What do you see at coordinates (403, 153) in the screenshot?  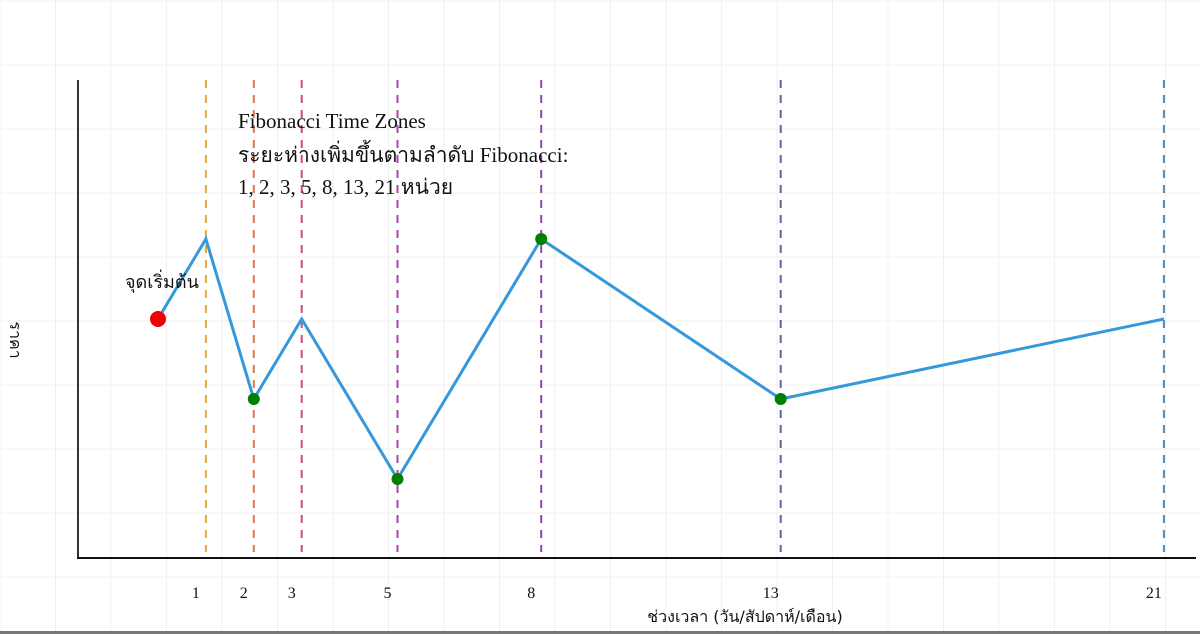 I see `annotation-line-2: ระยะห่างเพิ่มขึ้นตามลำดับ Fibonacci:` at bounding box center [403, 153].